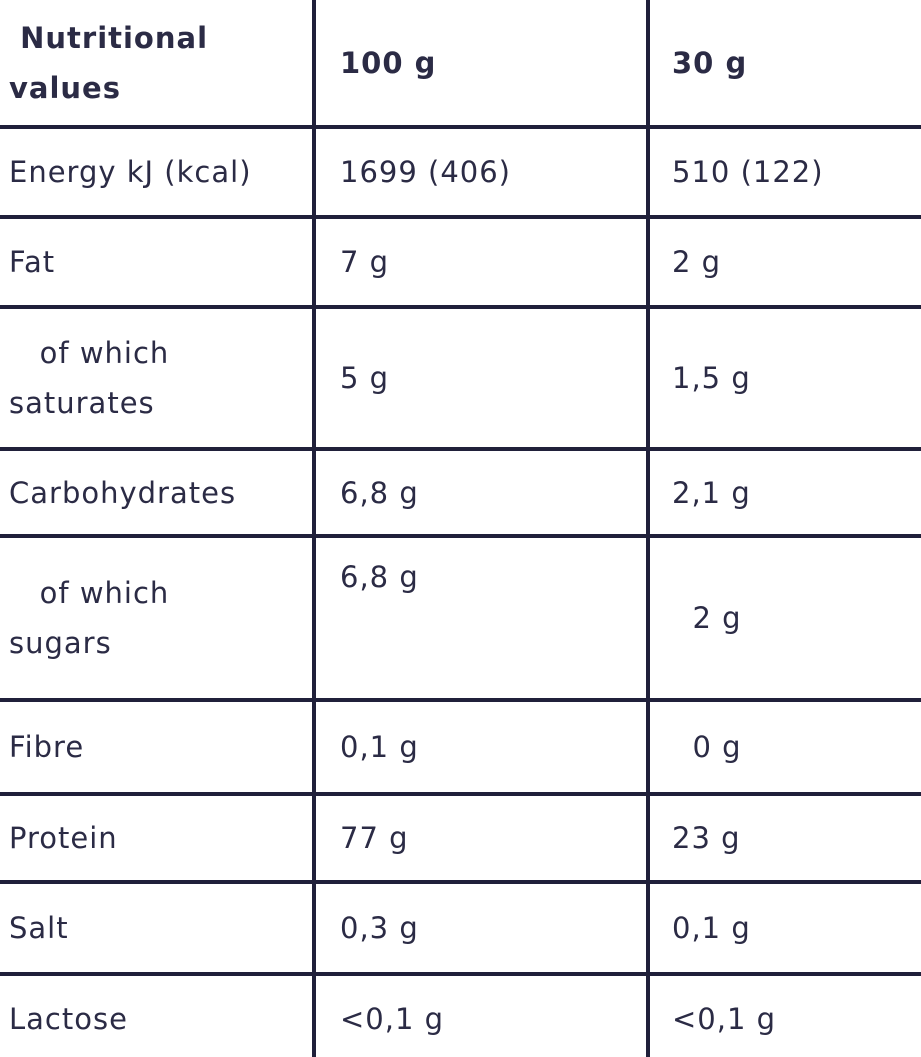 This screenshot has height=1057, width=921. Describe the element at coordinates (158, 264) in the screenshot. I see `fat-label: Fat` at that location.